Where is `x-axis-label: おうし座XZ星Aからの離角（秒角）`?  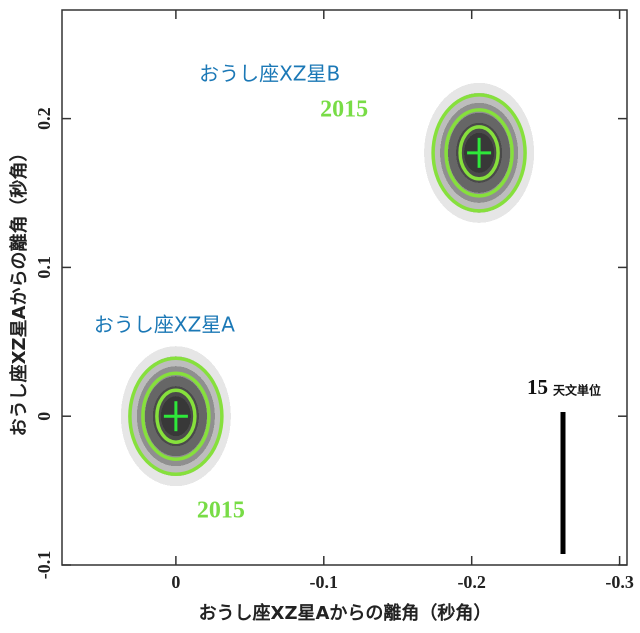
x-axis-label: おうし座XZ星Aからの離角（秒角） is located at coordinates (345, 613).